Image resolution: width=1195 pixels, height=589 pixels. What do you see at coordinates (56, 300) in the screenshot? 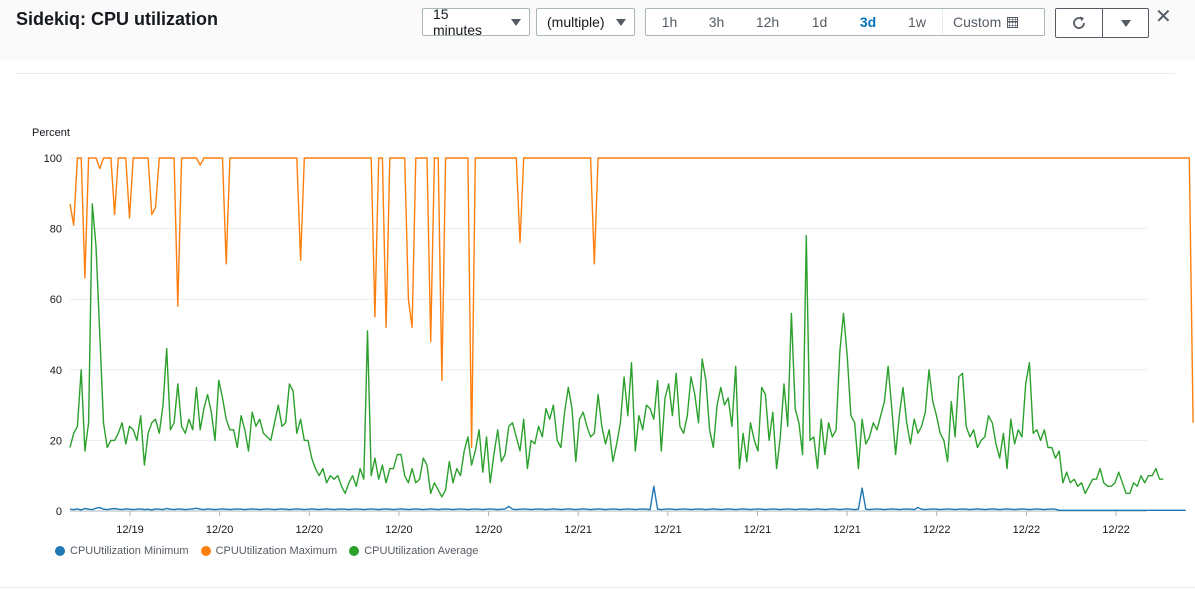
I see `y-tick-label: 60` at bounding box center [56, 300].